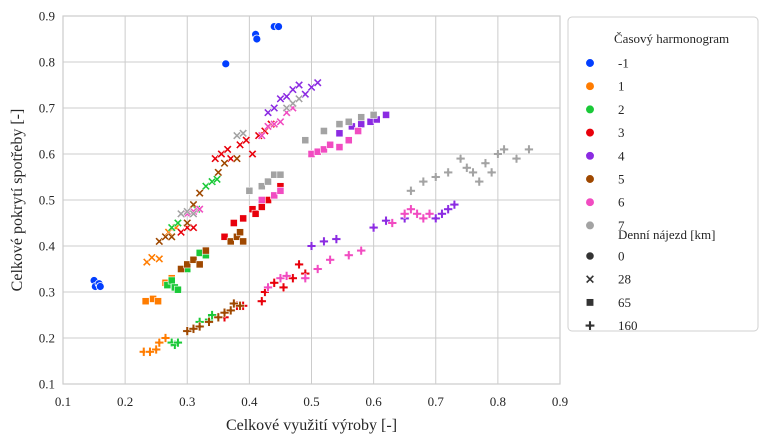 This screenshot has height=443, width=767. I want to click on legend-label-hue: 4, so click(621, 155).